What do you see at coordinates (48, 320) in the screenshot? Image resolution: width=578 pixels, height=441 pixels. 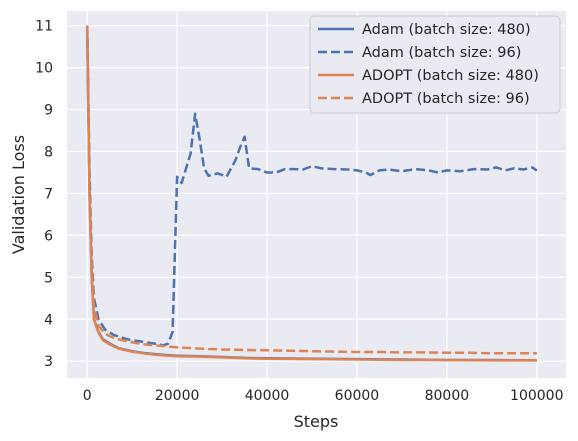 I see `y-tick-label: 4` at bounding box center [48, 320].